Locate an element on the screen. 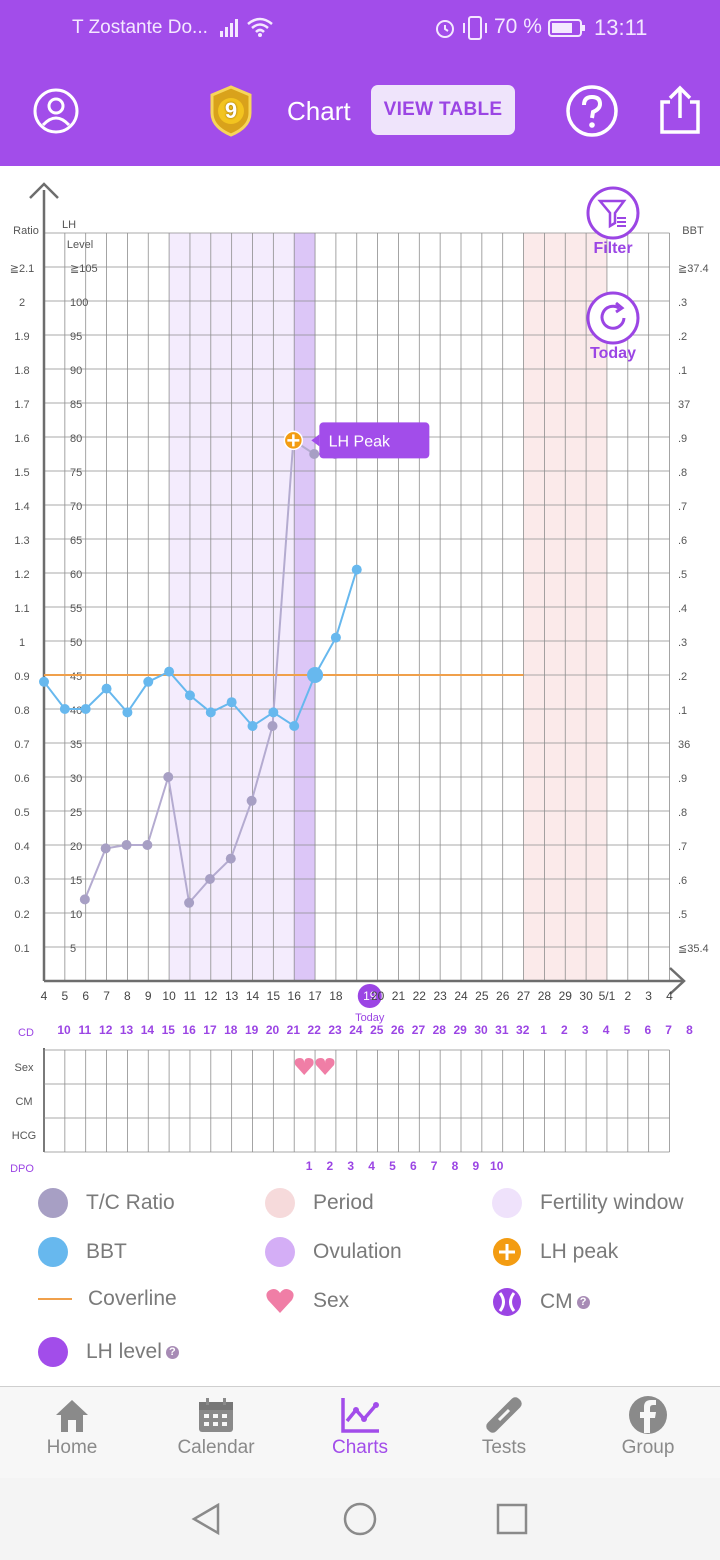 The width and height of the screenshot is (720, 1560). date-label: 10 is located at coordinates (169, 996).